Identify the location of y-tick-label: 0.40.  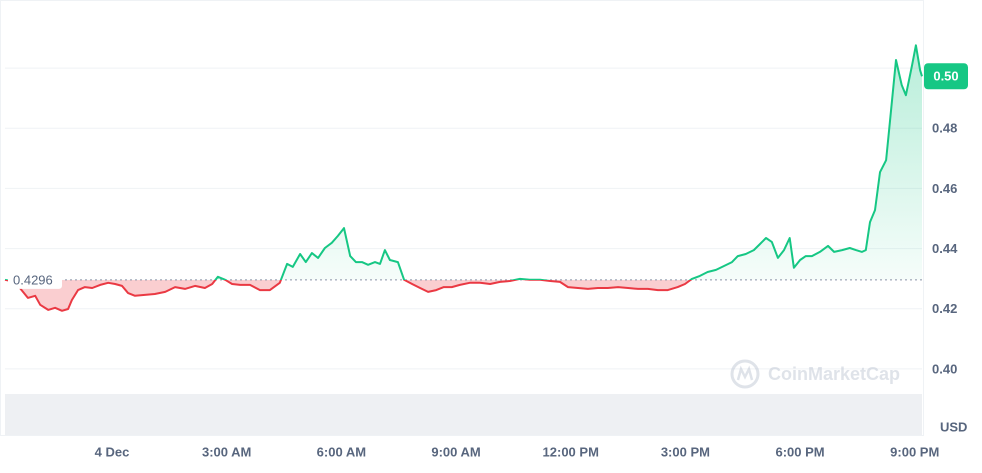
(944, 368).